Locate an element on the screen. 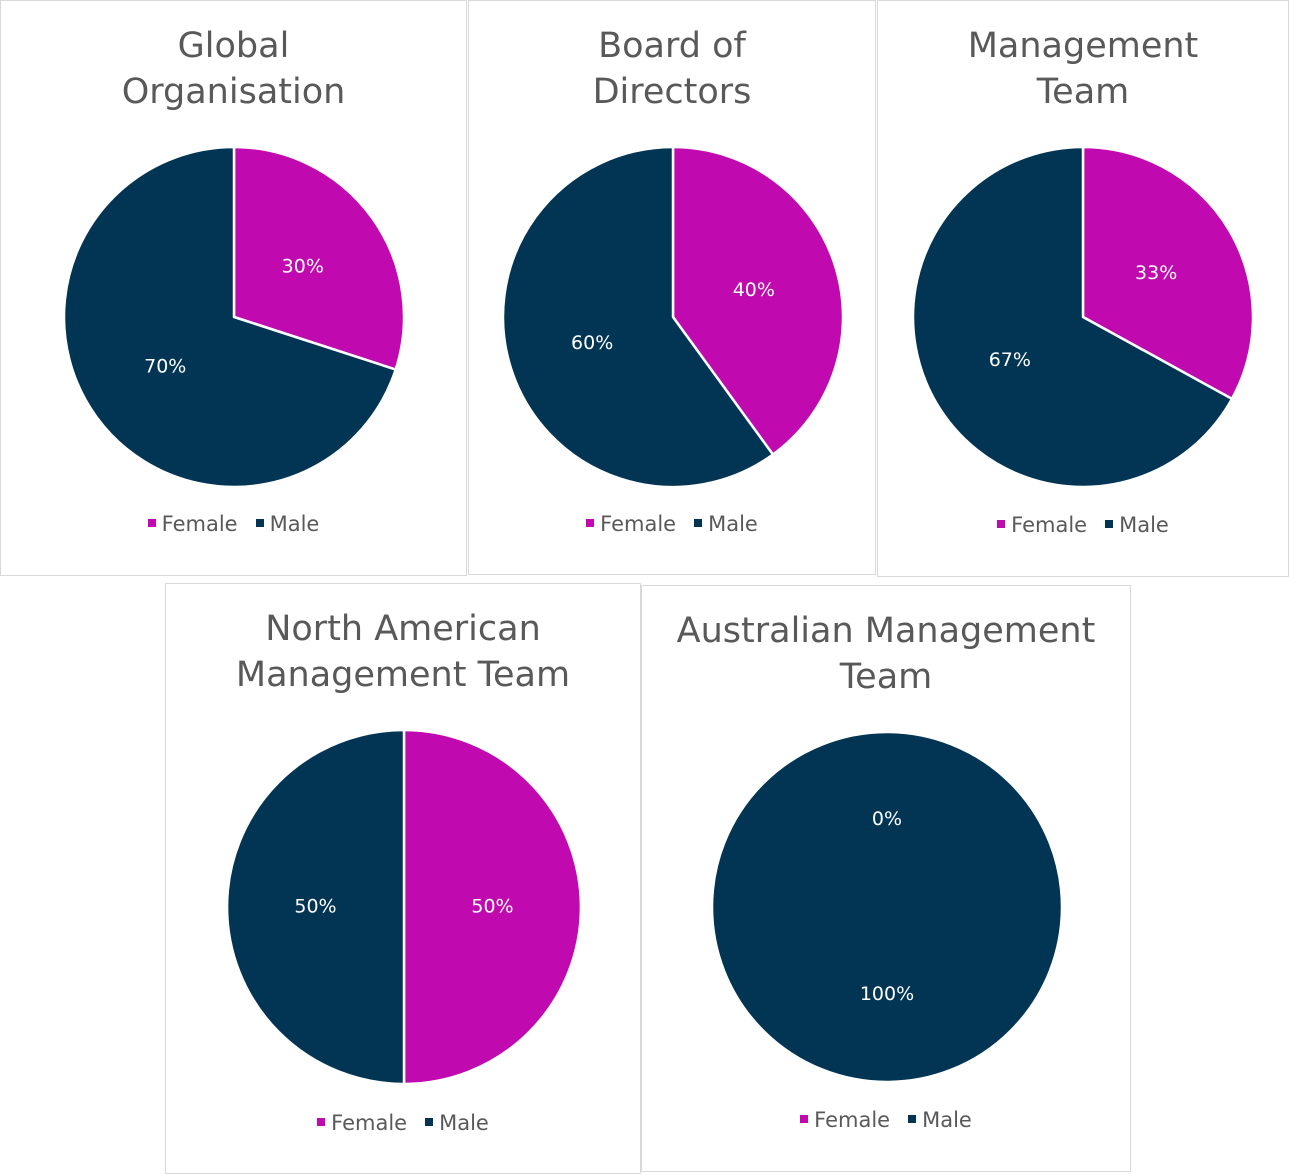 The width and height of the screenshot is (1289, 1174). data-label: 40% is located at coordinates (754, 290).